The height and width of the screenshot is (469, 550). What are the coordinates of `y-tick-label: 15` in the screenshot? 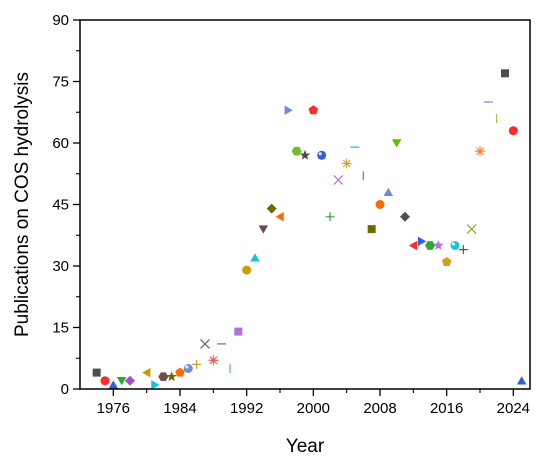 It's located at (60, 328).